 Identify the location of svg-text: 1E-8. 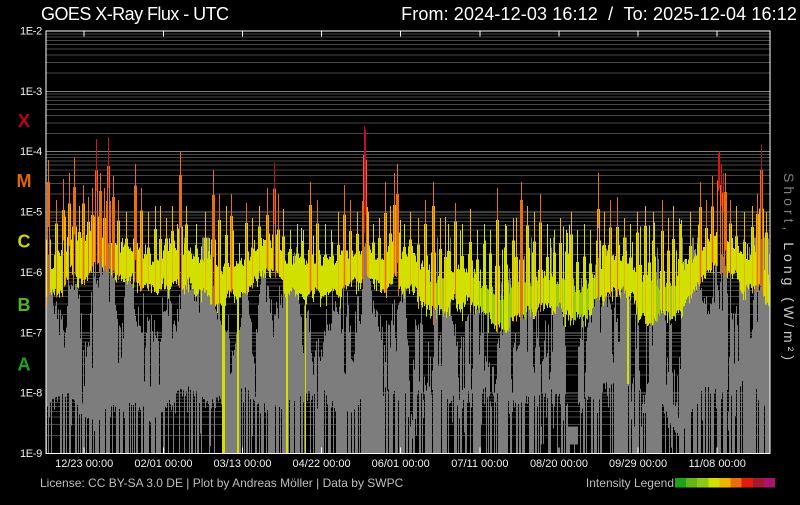
(31, 394).